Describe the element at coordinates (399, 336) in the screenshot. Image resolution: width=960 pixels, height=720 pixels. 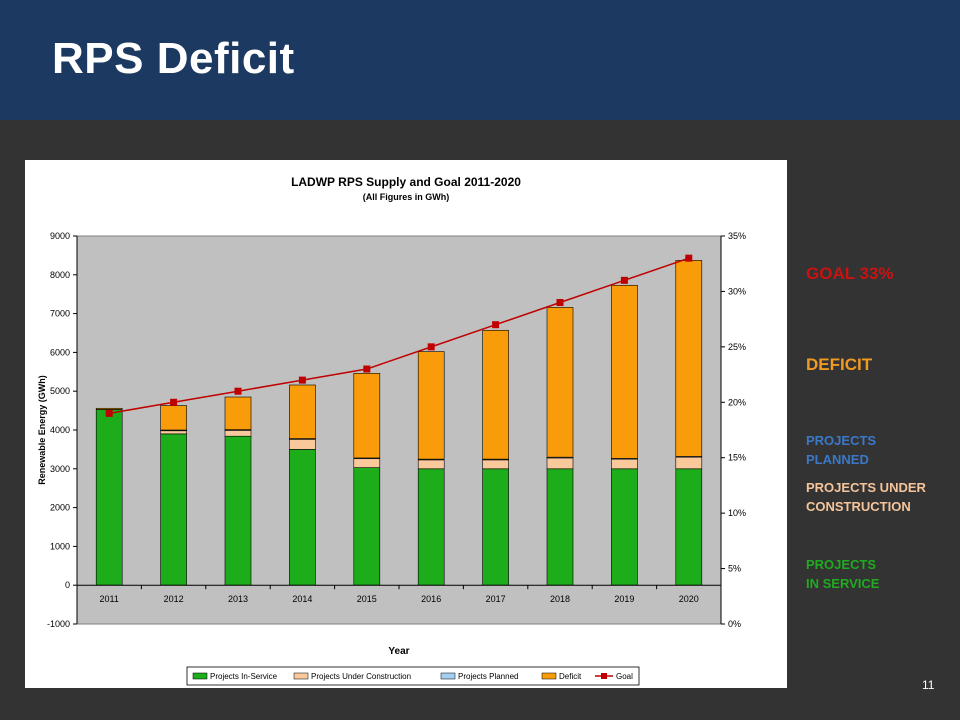
I see `goal-line` at that location.